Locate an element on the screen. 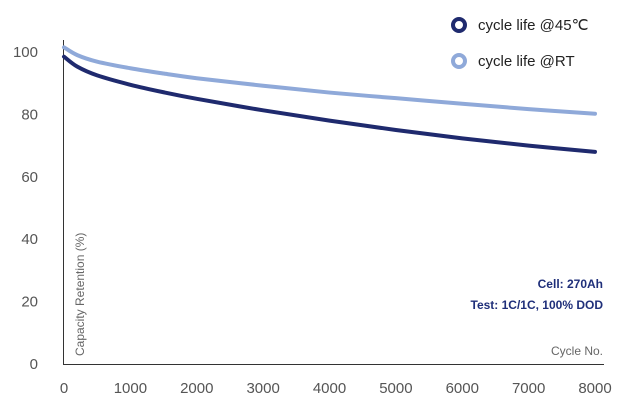 This screenshot has width=629, height=417. x-tick-label: 4000 is located at coordinates (329, 388).